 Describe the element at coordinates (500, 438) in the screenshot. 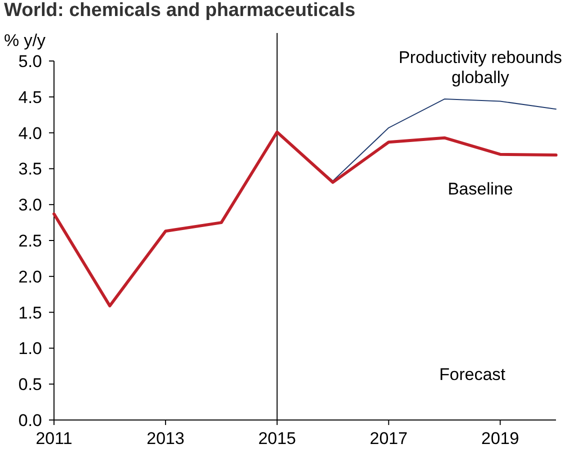

I see `x-tick-label: 2019` at that location.